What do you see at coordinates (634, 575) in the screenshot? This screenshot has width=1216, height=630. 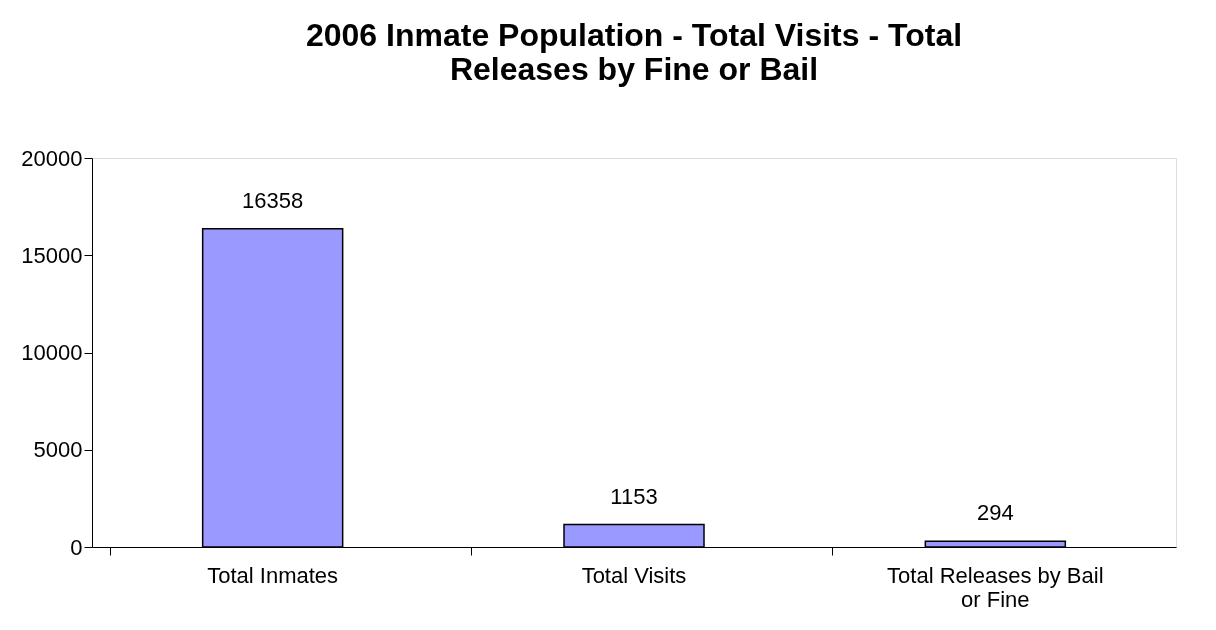 I see `x-tick-label: Total Visits` at bounding box center [634, 575].